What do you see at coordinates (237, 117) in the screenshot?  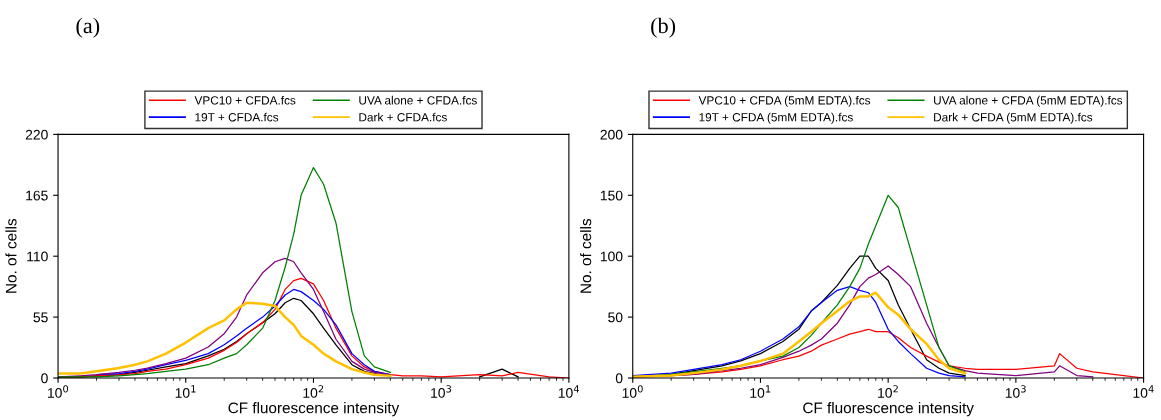 I see `legend-label: 19T + CFDA.fcs` at bounding box center [237, 117].